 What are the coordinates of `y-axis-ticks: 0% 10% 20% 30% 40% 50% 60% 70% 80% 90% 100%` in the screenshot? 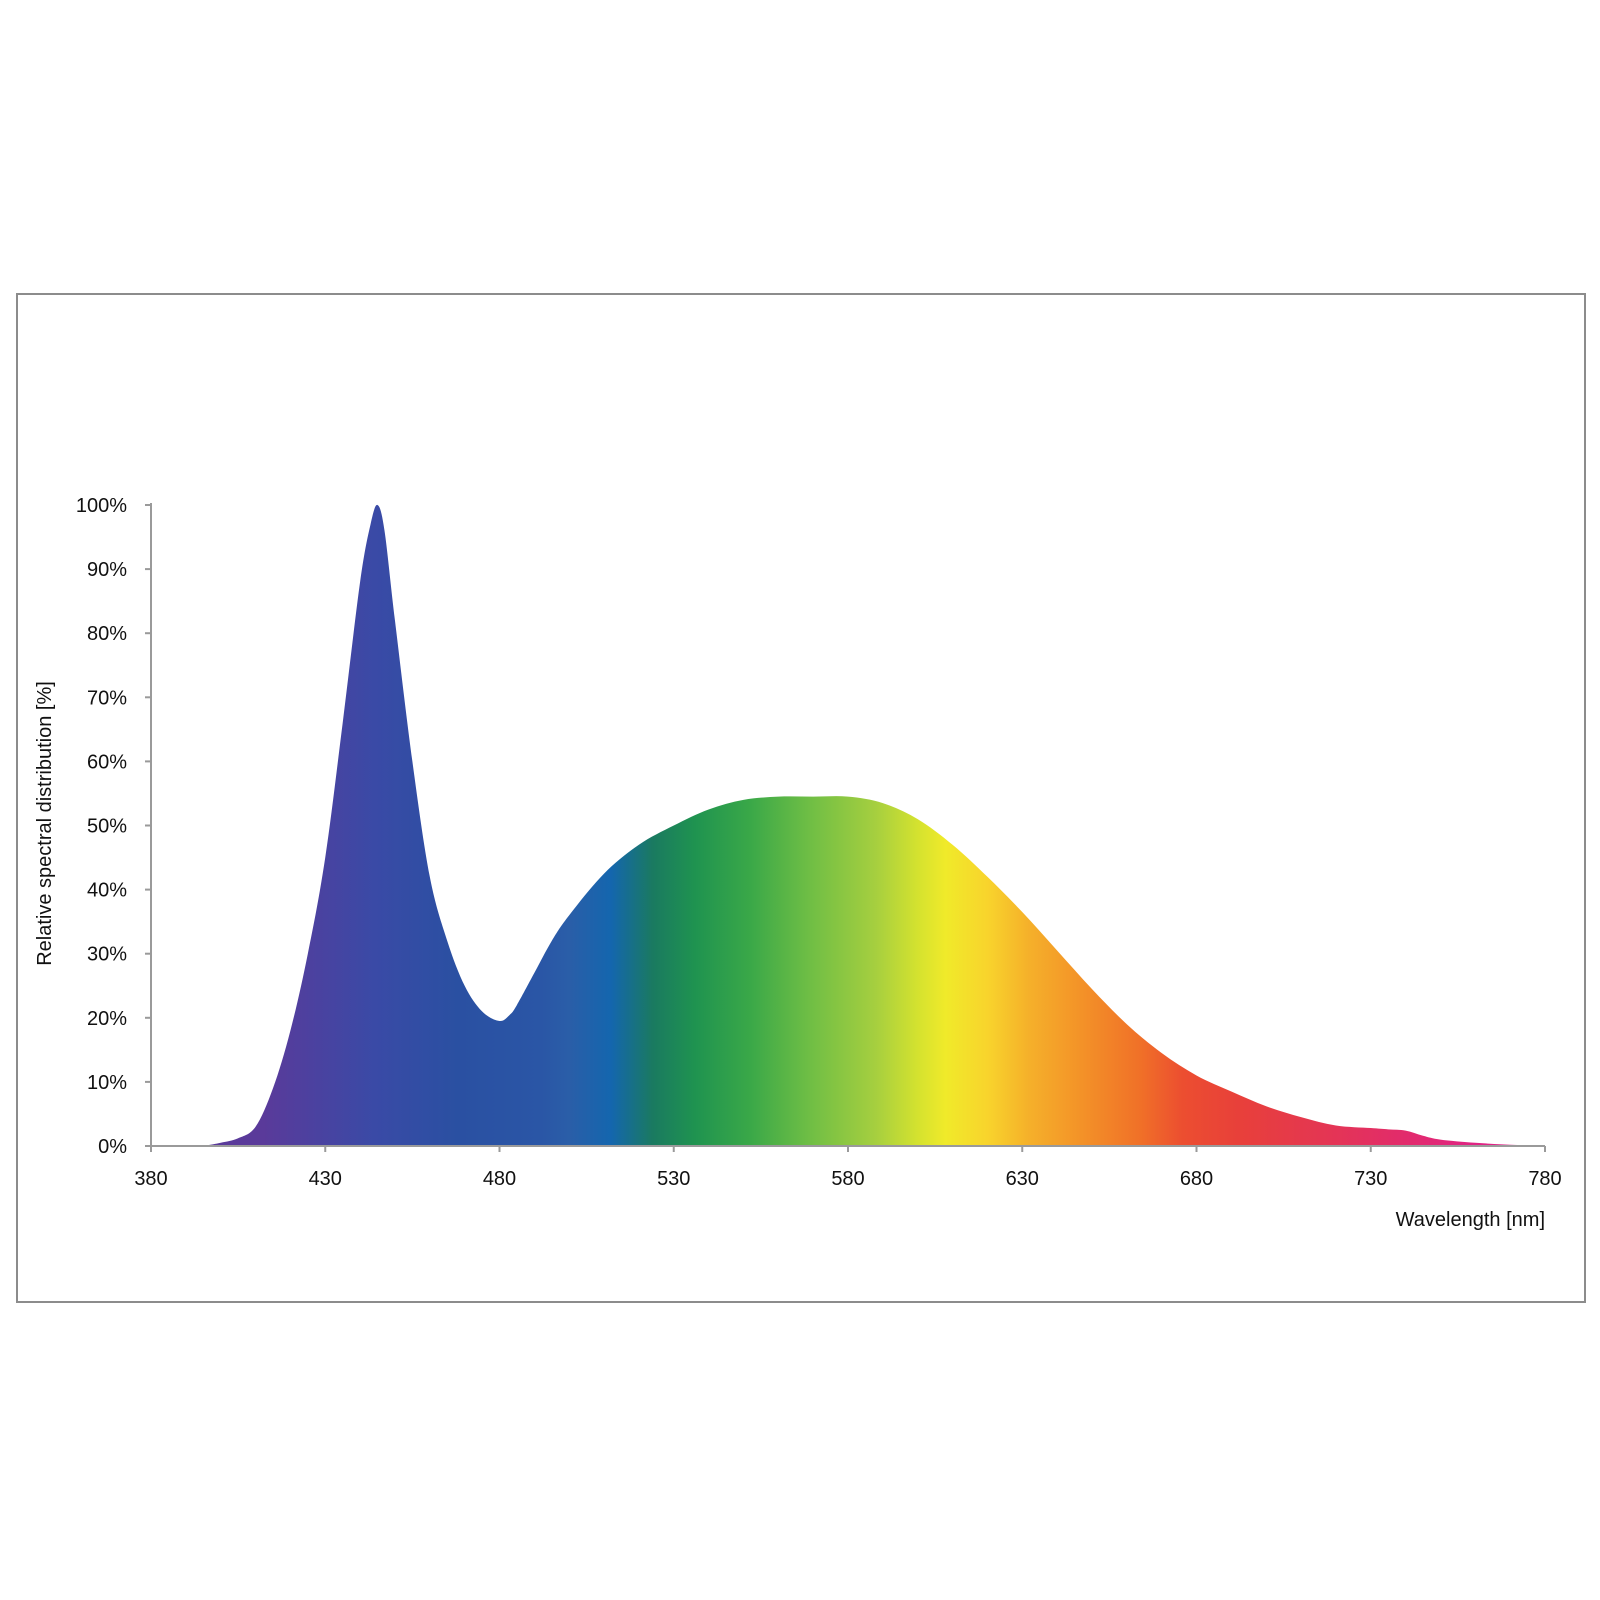 It's located at (113, 826).